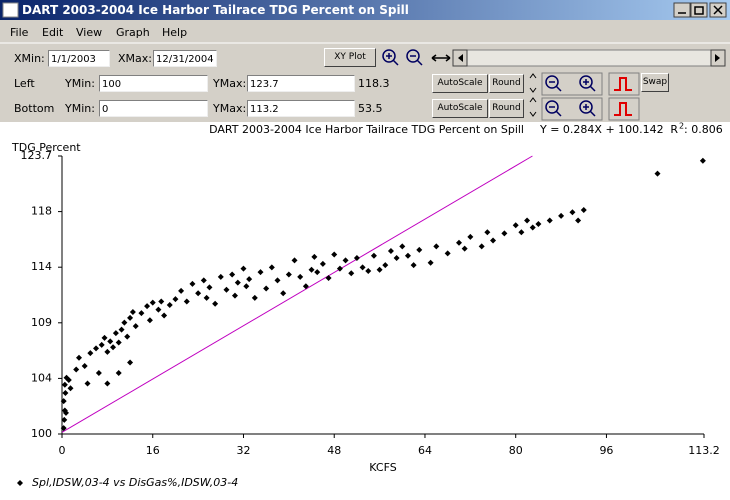 This screenshot has width=730, height=500. What do you see at coordinates (133, 32) in the screenshot?
I see `menu-item: Graph` at bounding box center [133, 32].